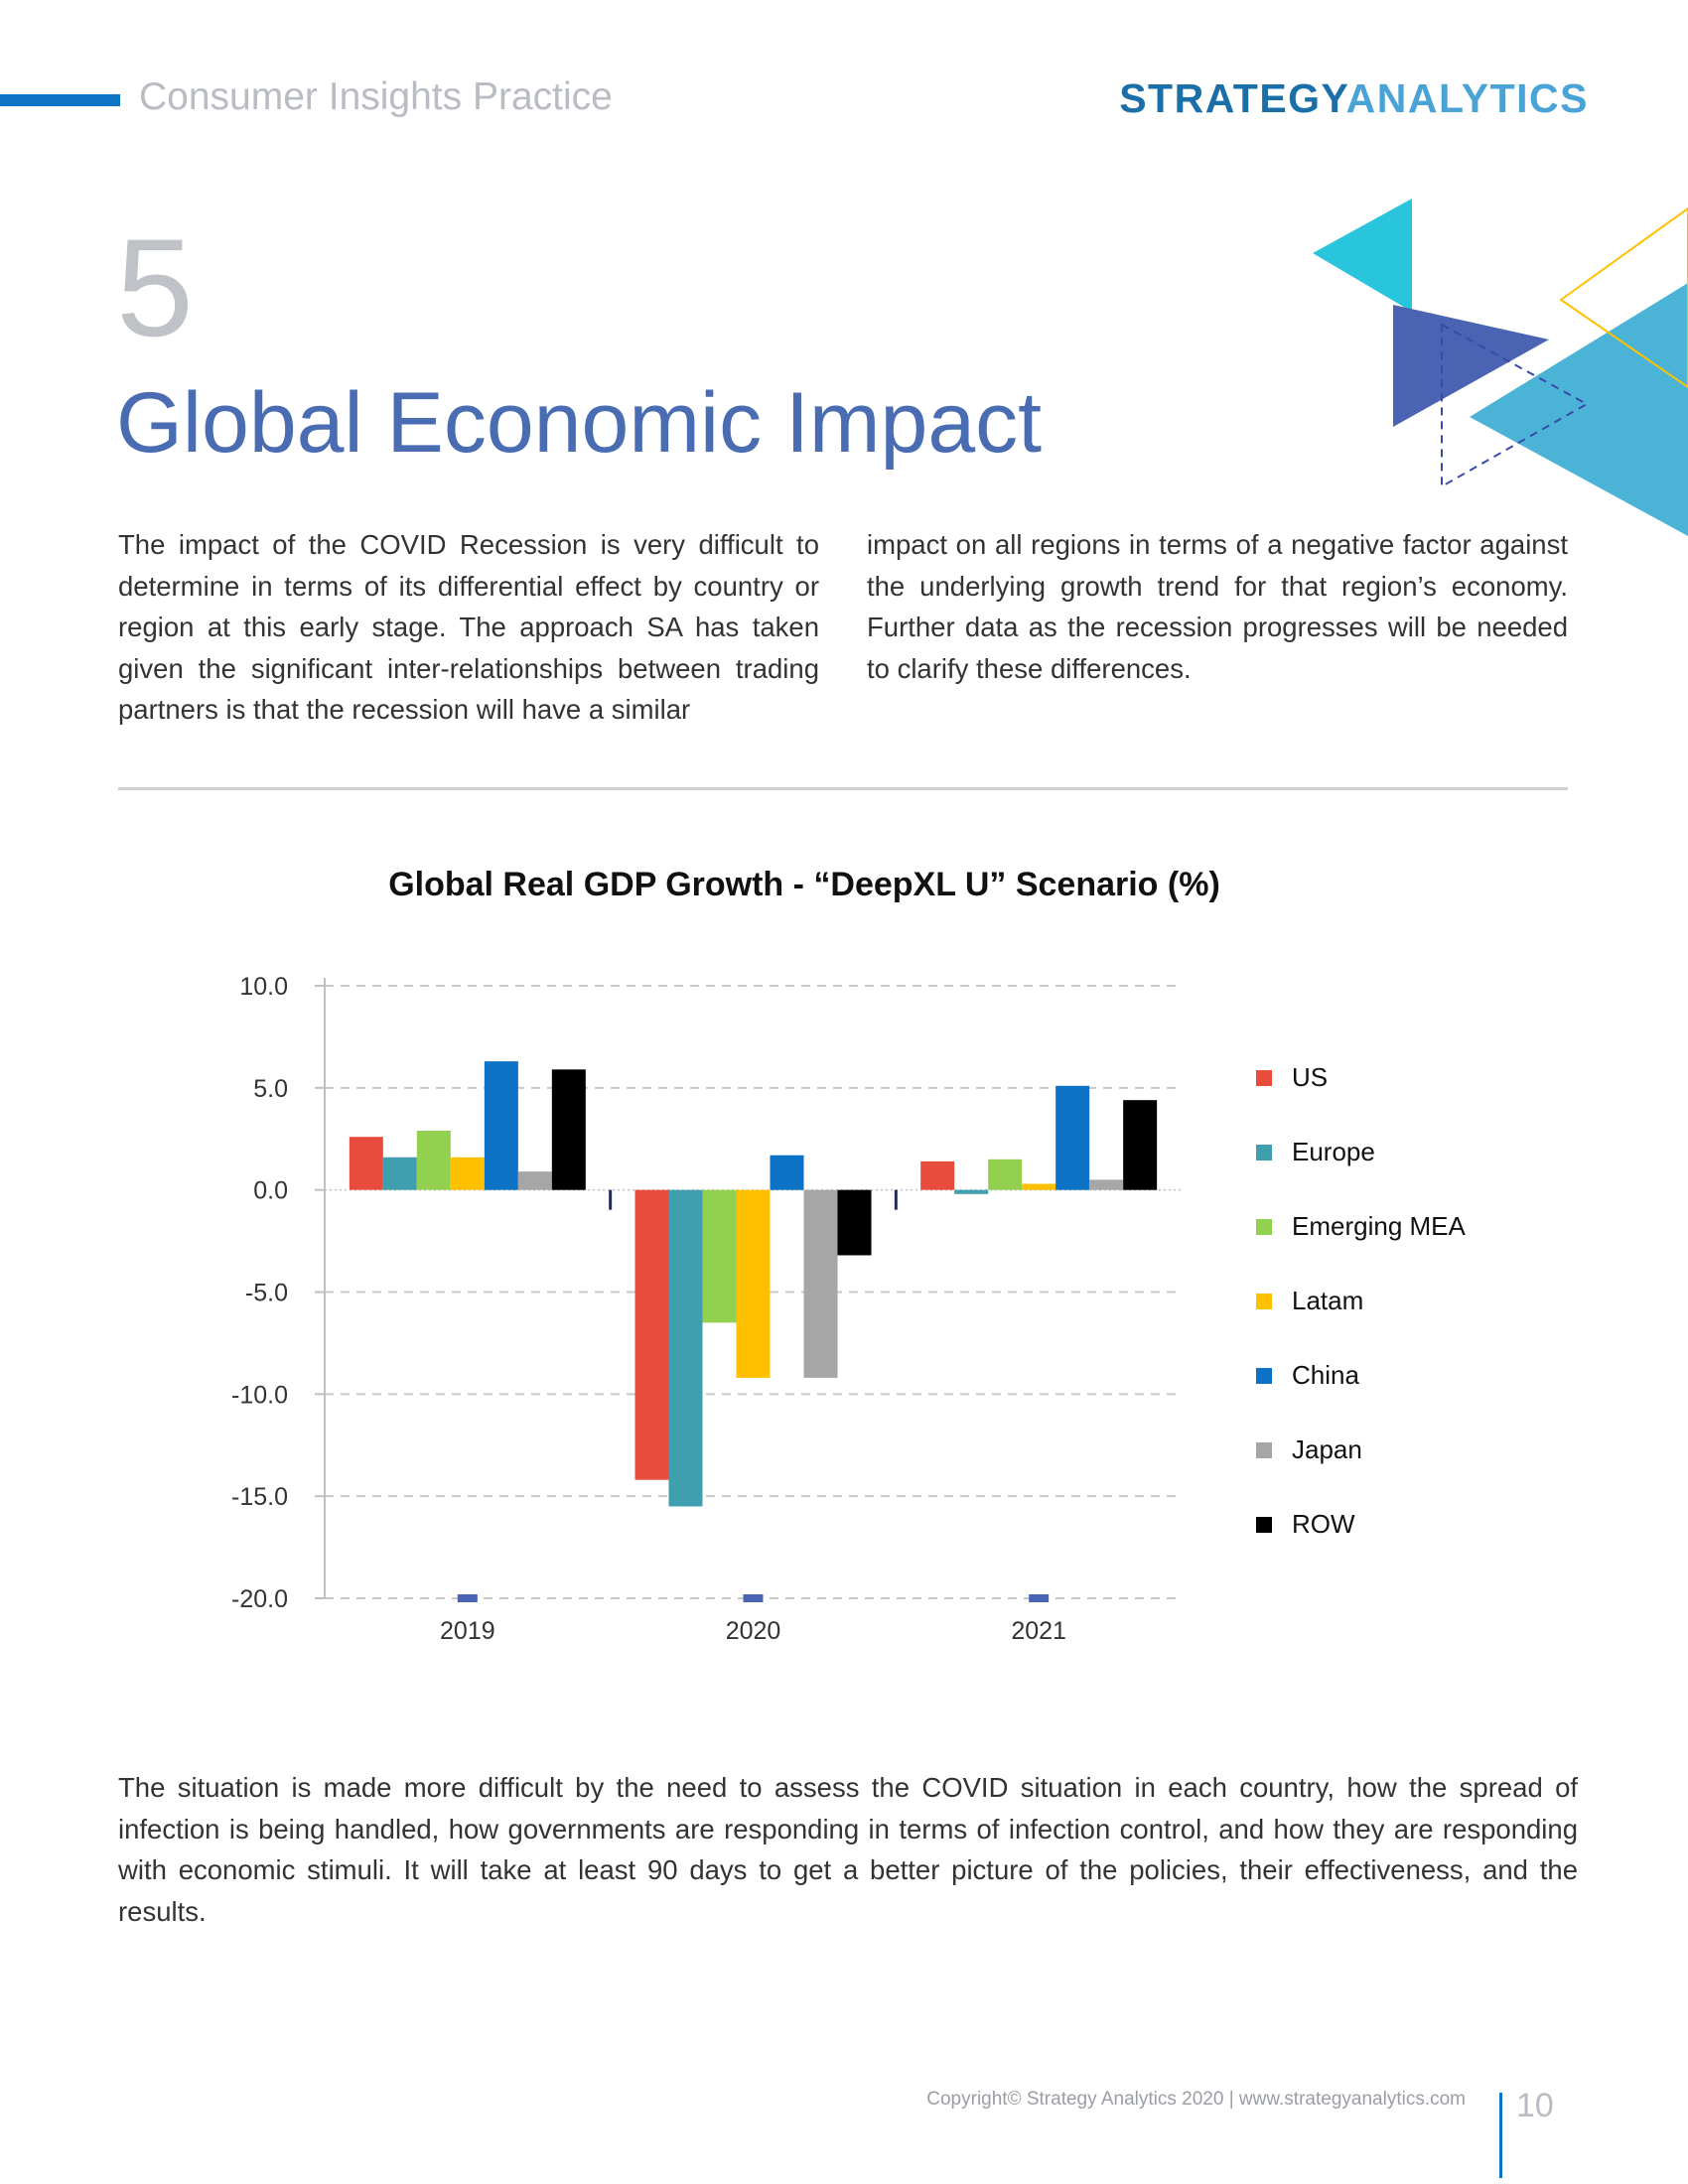 The height and width of the screenshot is (2184, 1688). I want to click on legend-item: Latam, so click(1361, 1301).